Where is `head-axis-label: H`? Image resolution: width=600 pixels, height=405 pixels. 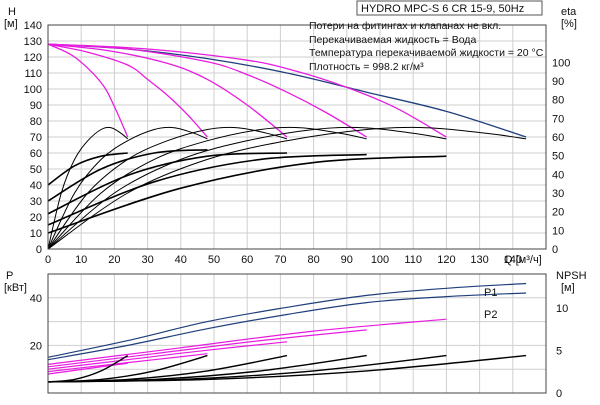
head-axis-label: H is located at coordinates (12, 12).